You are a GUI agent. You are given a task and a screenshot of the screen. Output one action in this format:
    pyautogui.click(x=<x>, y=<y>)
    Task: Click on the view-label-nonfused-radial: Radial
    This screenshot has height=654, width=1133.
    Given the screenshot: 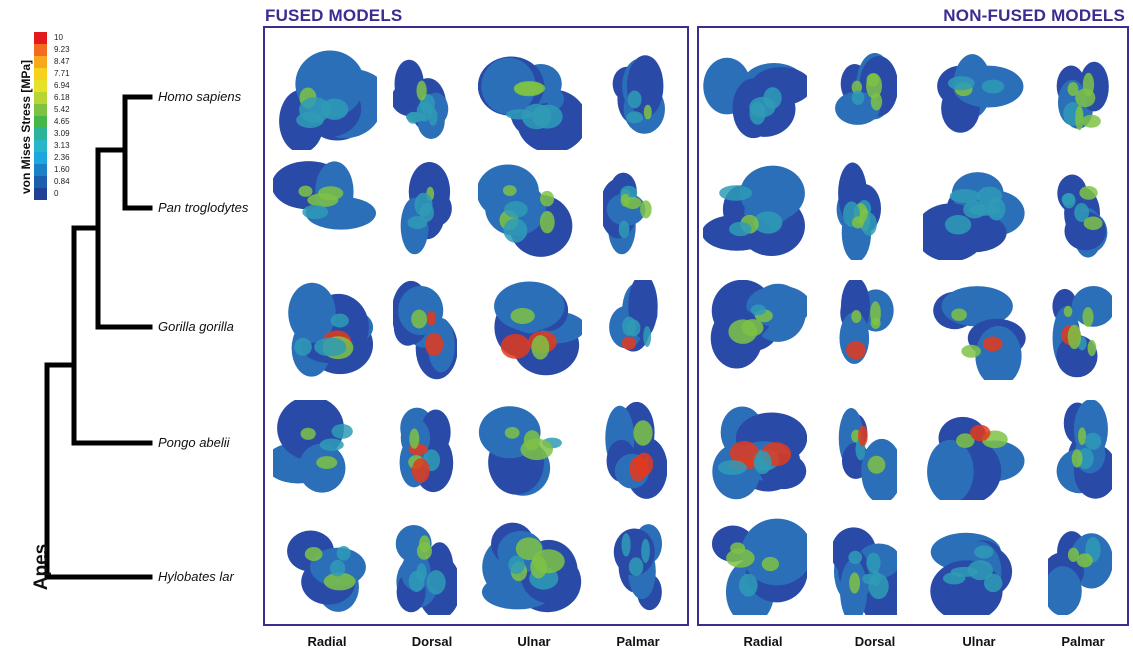 What is the action you would take?
    pyautogui.click(x=763, y=641)
    